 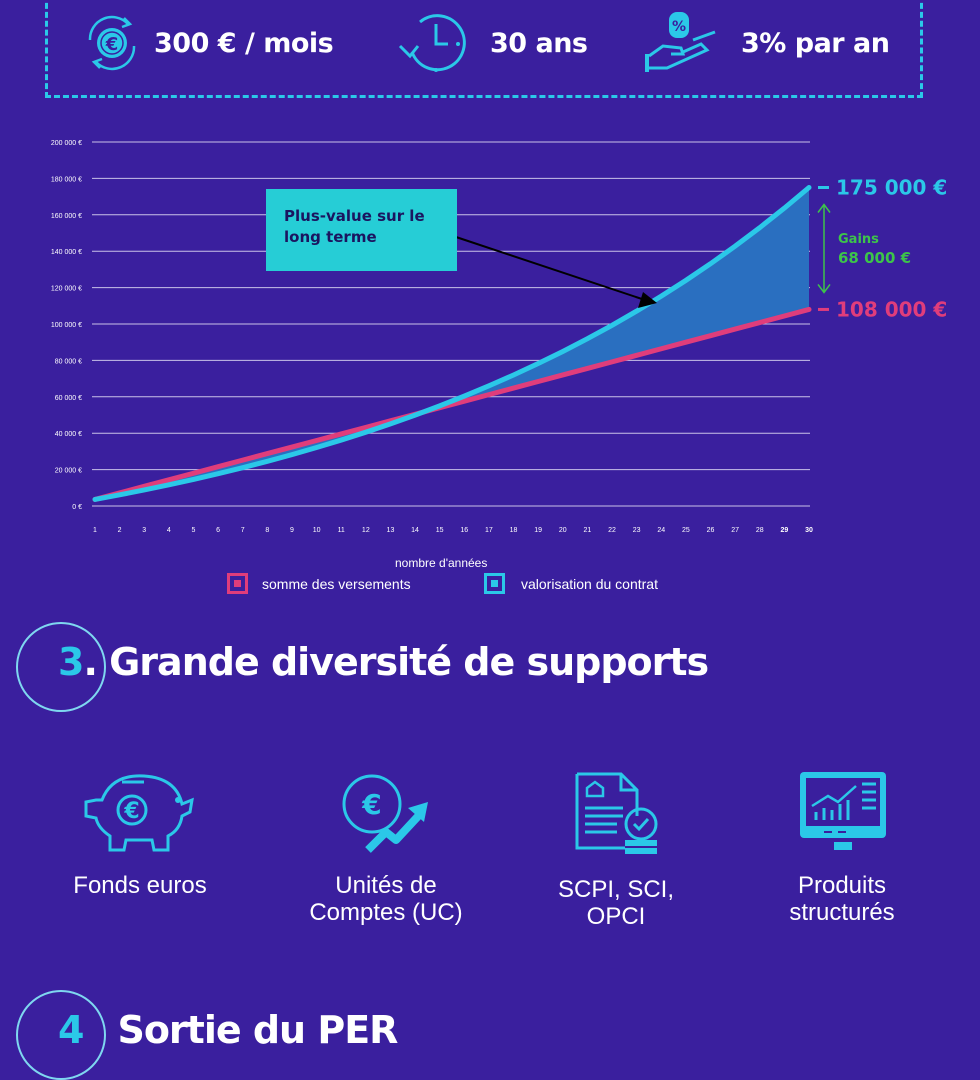 What do you see at coordinates (71, 662) in the screenshot?
I see `section-3-number: 3` at bounding box center [71, 662].